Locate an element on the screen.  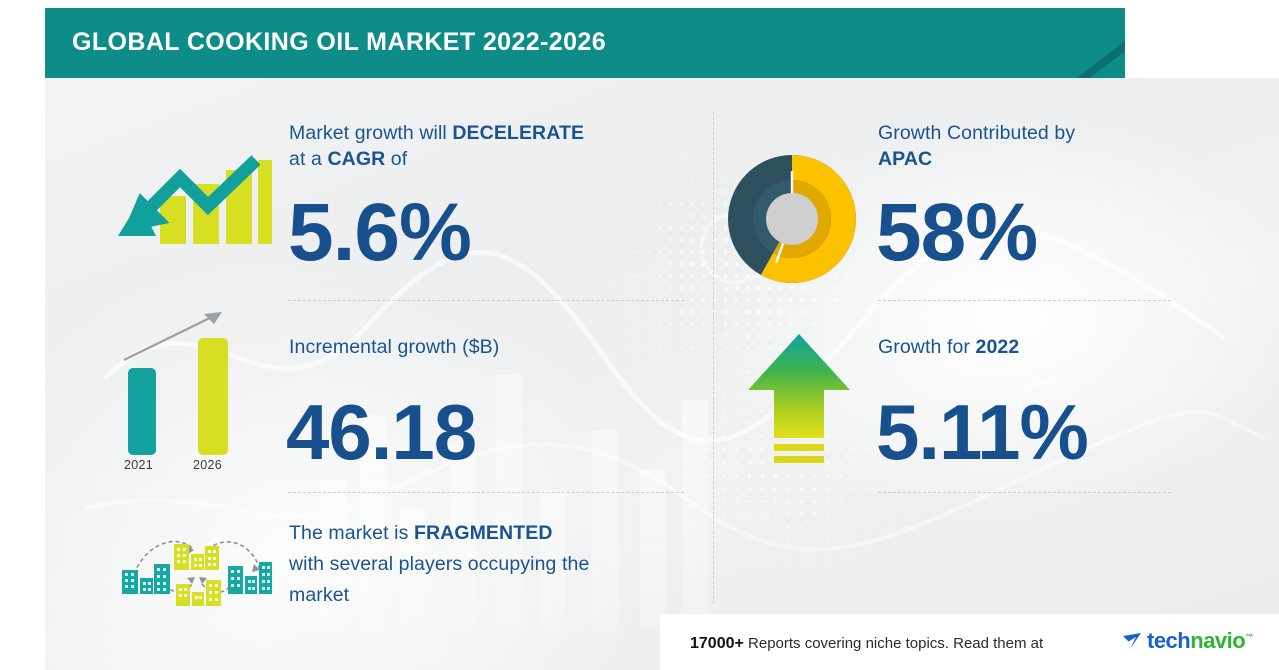
incremental-growth-label: Incremental growth ($B) is located at coordinates (394, 347).